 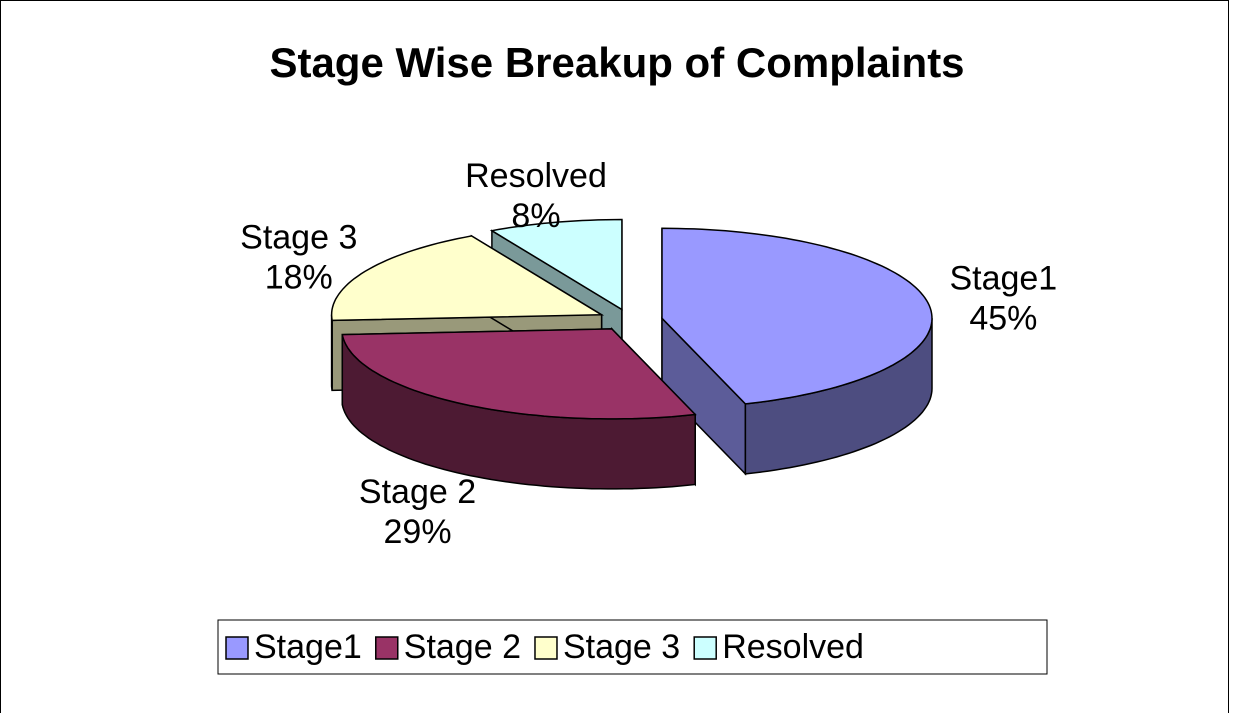 What do you see at coordinates (1003, 278) in the screenshot?
I see `data-label: Stage1` at bounding box center [1003, 278].